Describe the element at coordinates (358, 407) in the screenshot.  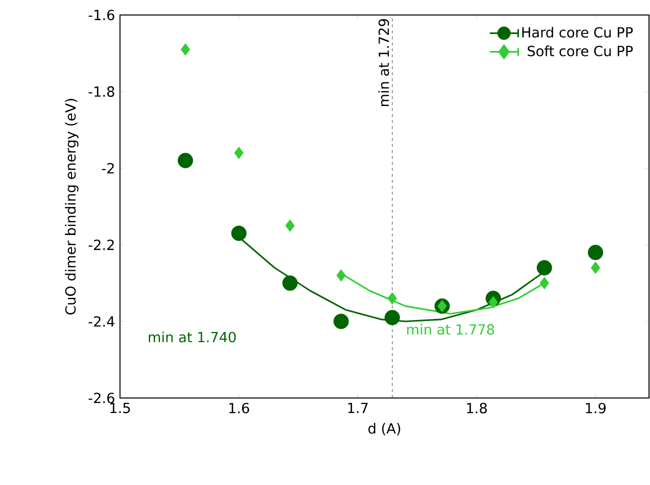
I see `x-tick-label: 1.7` at that location.